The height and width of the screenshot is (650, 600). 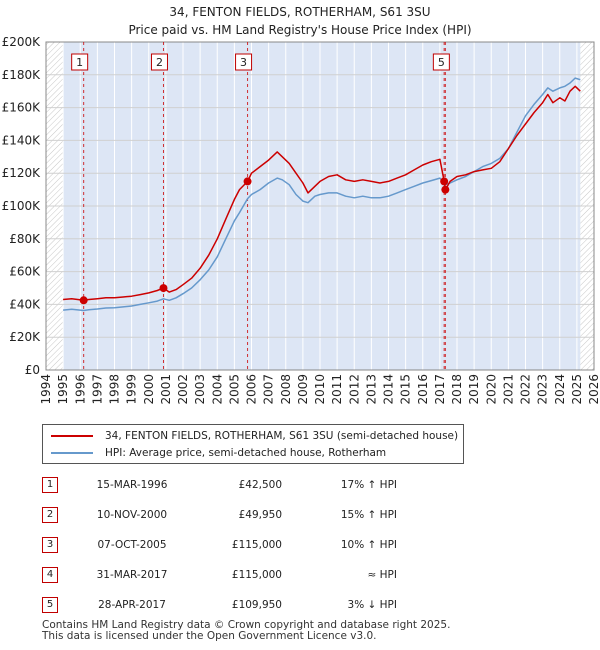 I want to click on x-tick-label: 1998, so click(x=115, y=389).